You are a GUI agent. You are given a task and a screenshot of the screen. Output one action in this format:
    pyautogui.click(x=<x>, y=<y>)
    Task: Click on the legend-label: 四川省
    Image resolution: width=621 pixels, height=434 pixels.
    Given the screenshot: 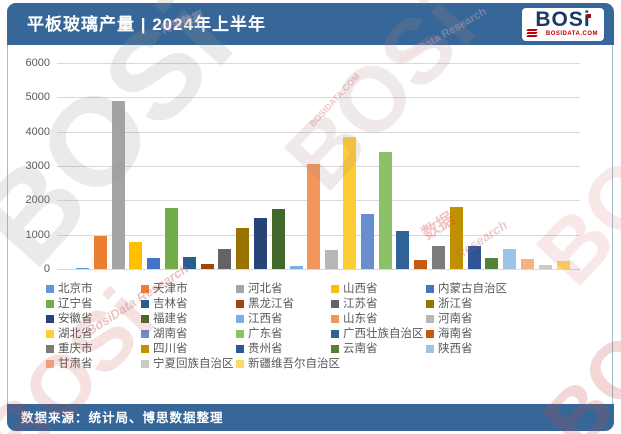 What is the action you would take?
    pyautogui.click(x=170, y=349)
    